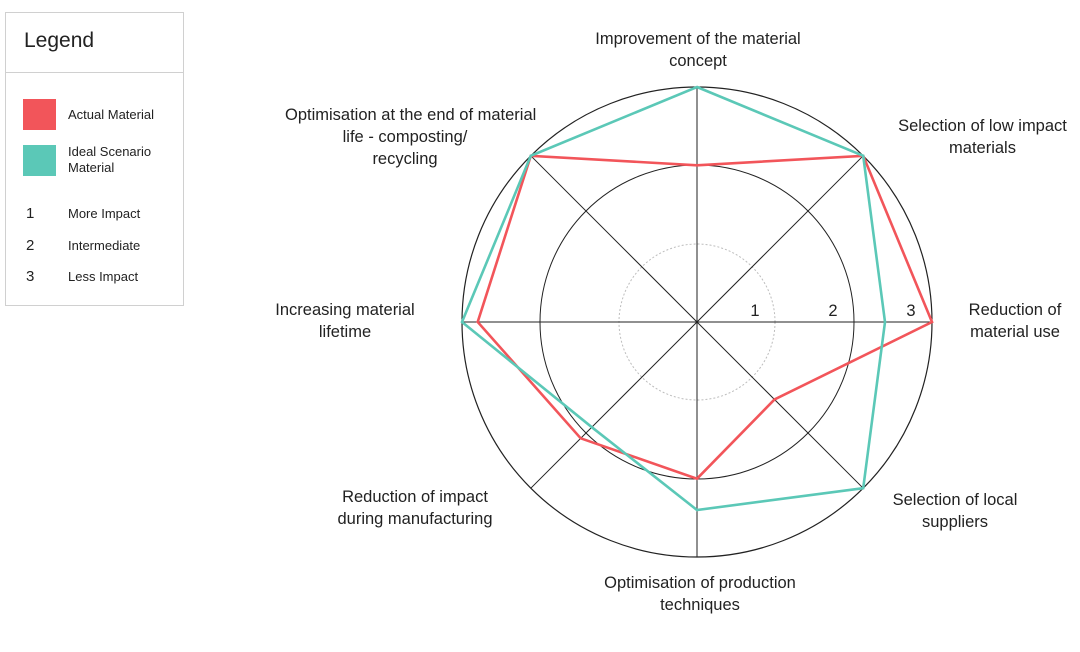  I want to click on axis-label-7: Increasing material lifetime, so click(345, 321).